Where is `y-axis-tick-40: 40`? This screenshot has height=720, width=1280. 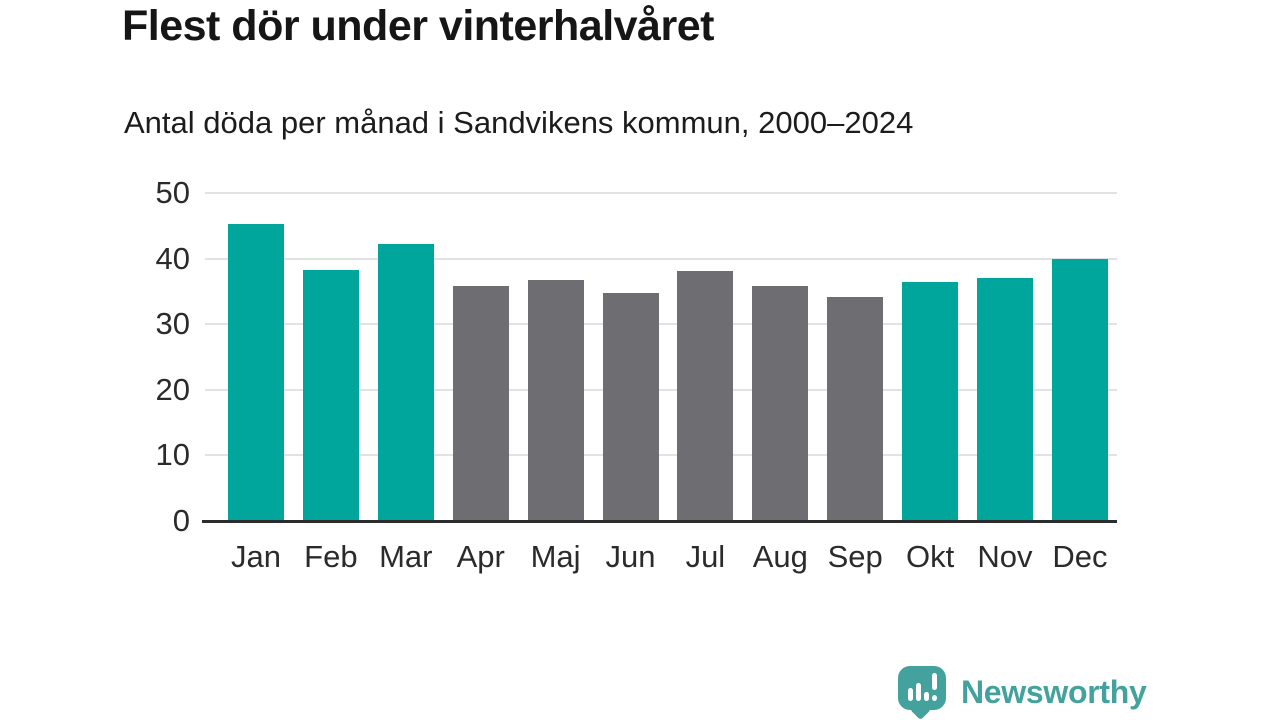
y-axis-tick-40: 40 is located at coordinates (172, 258).